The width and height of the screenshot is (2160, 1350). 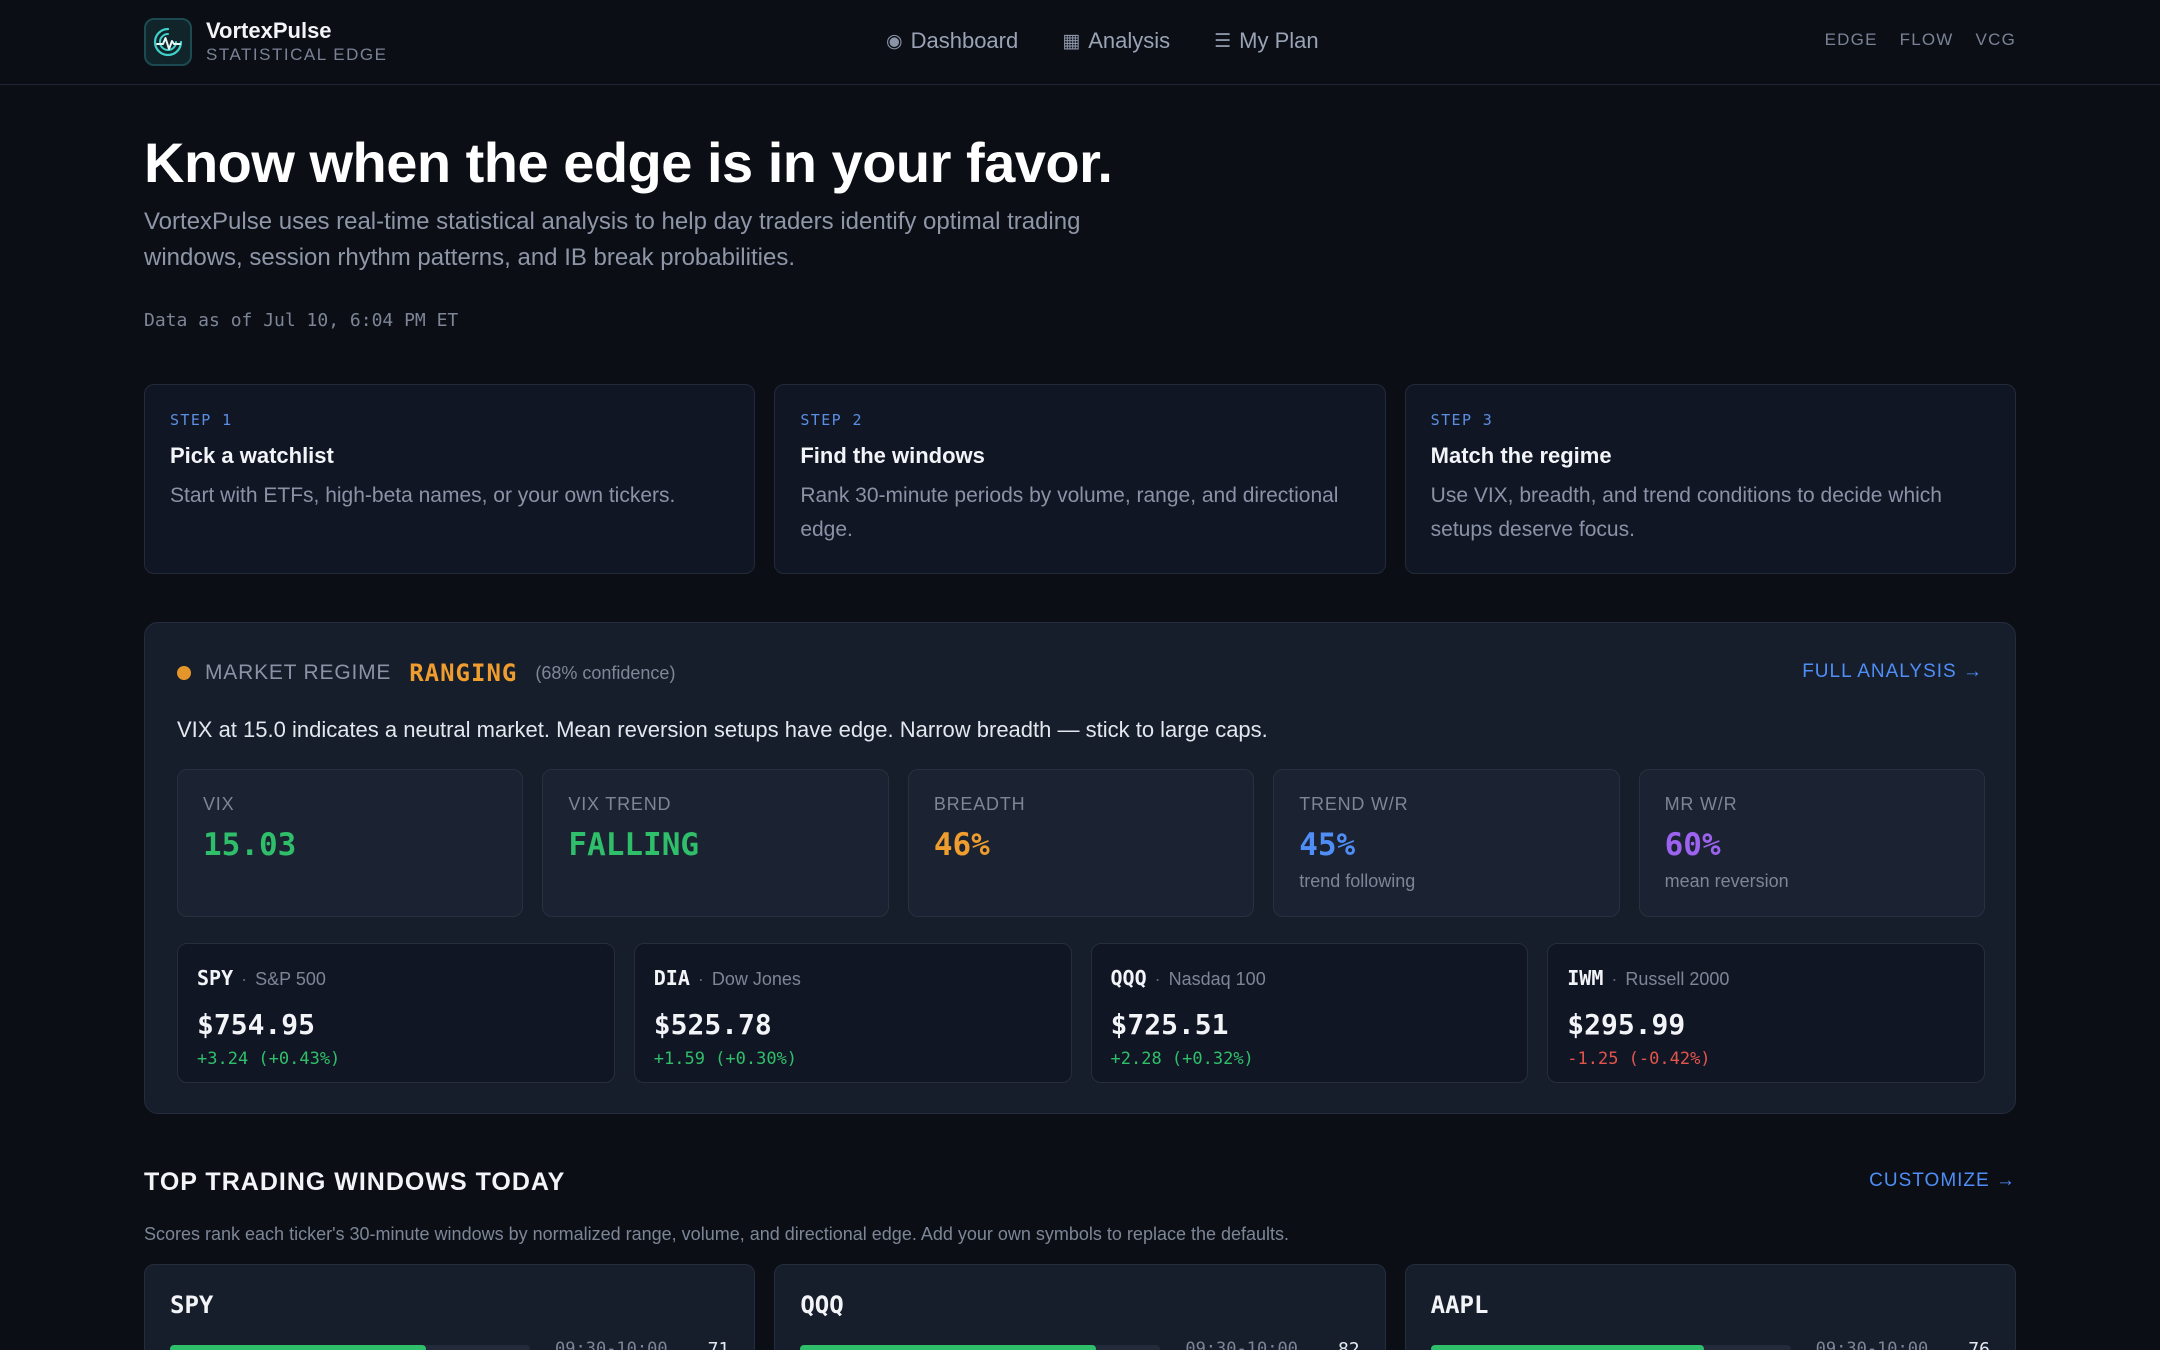 I want to click on window-score: 82, so click(x=1348, y=1344).